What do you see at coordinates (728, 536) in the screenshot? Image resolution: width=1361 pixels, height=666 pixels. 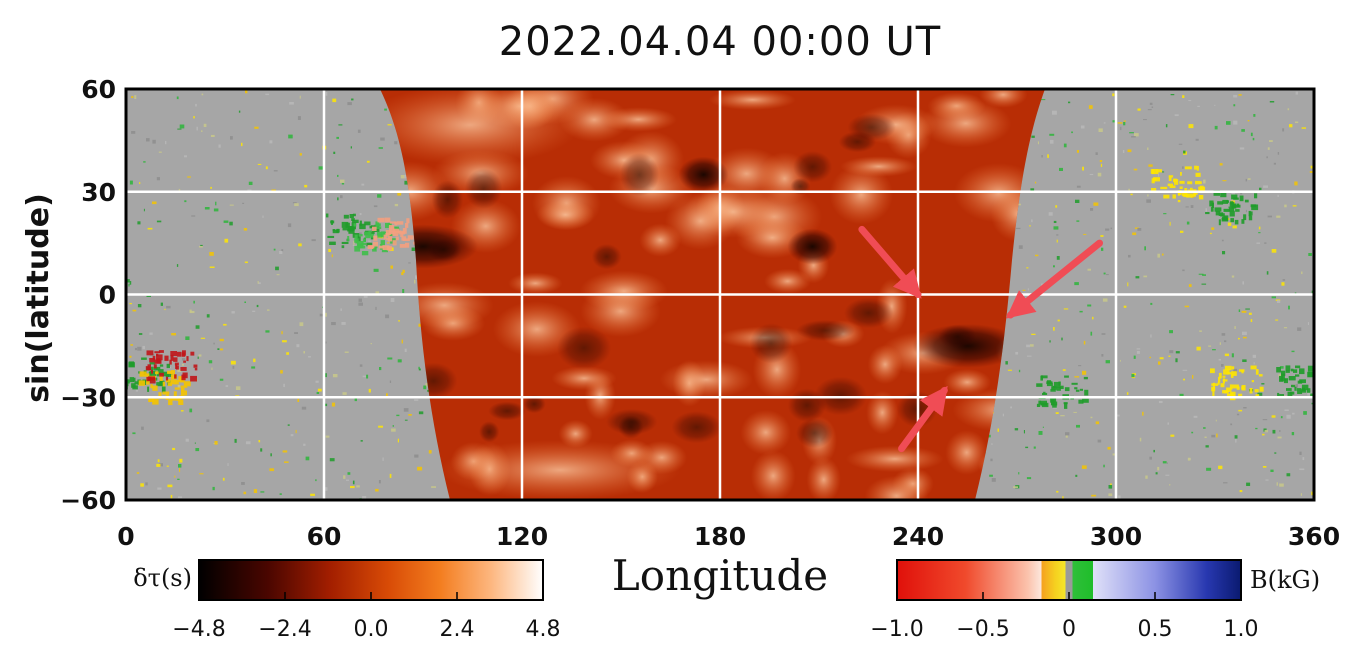 I see `x-tick-labels: 0 60 120 180 240 300 360` at bounding box center [728, 536].